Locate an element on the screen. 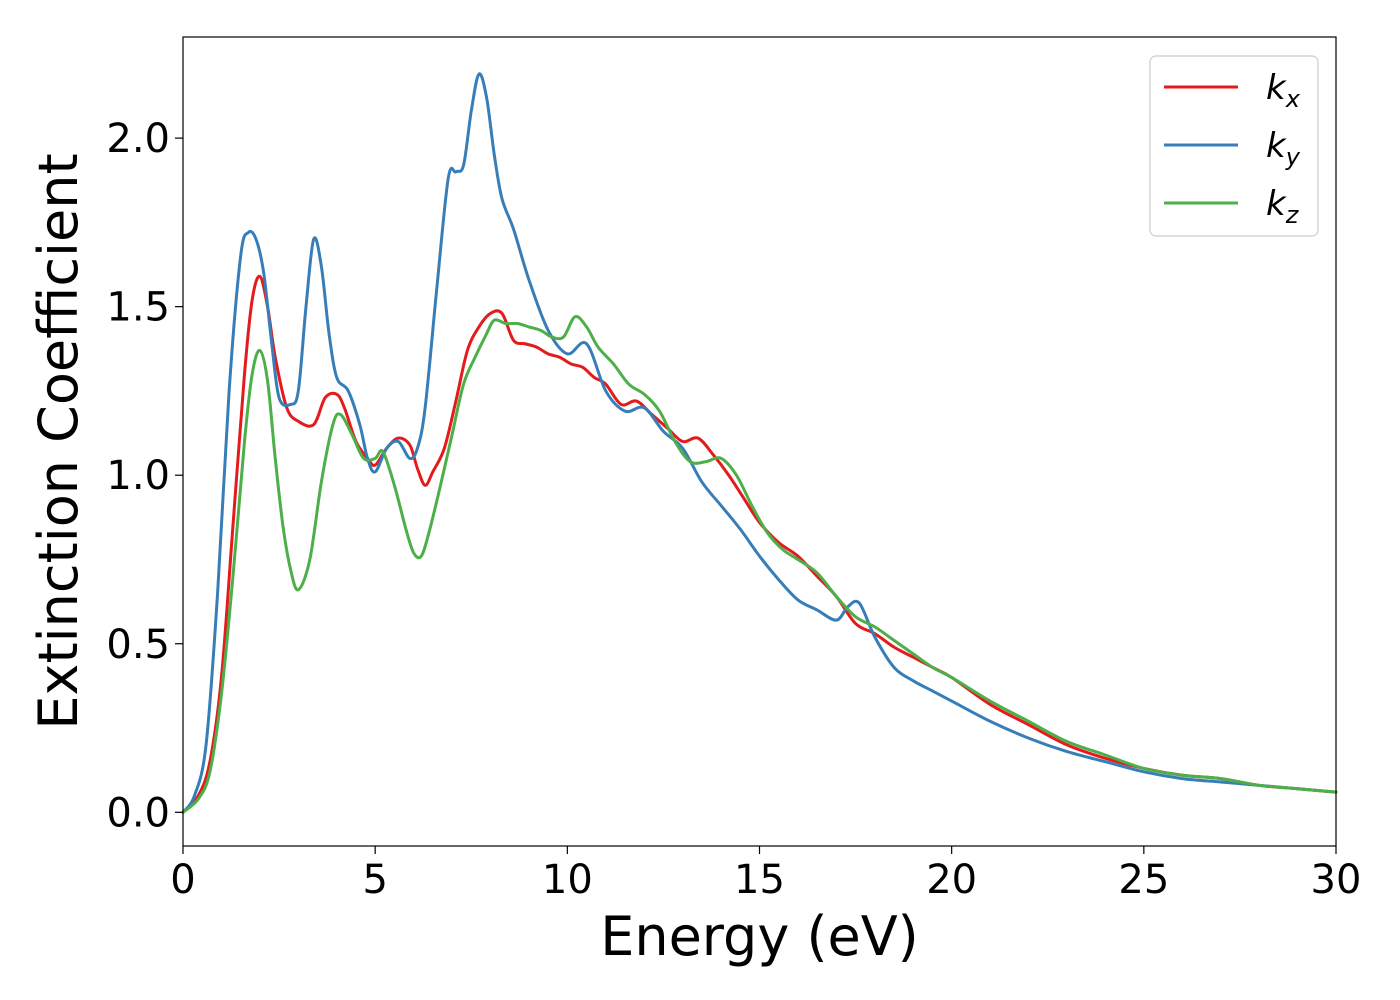  y-axis-ticks: 0.0 0.5 1.0 1.5 2.0 is located at coordinates (144, 476).